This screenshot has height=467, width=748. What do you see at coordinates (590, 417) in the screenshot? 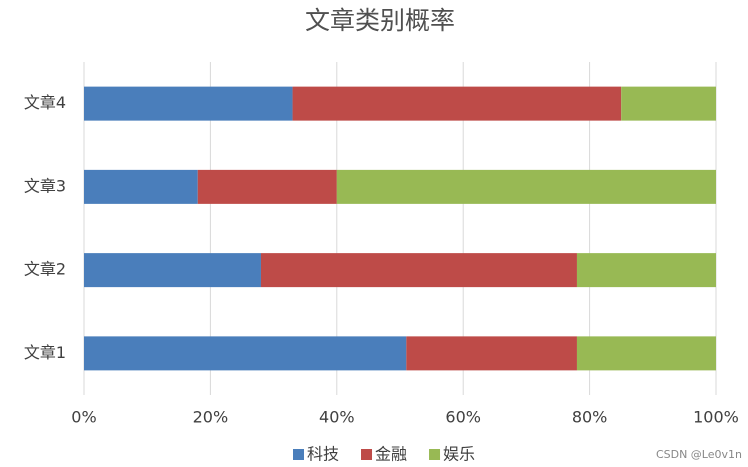
I see `x-tick-label: 80%` at bounding box center [590, 417].